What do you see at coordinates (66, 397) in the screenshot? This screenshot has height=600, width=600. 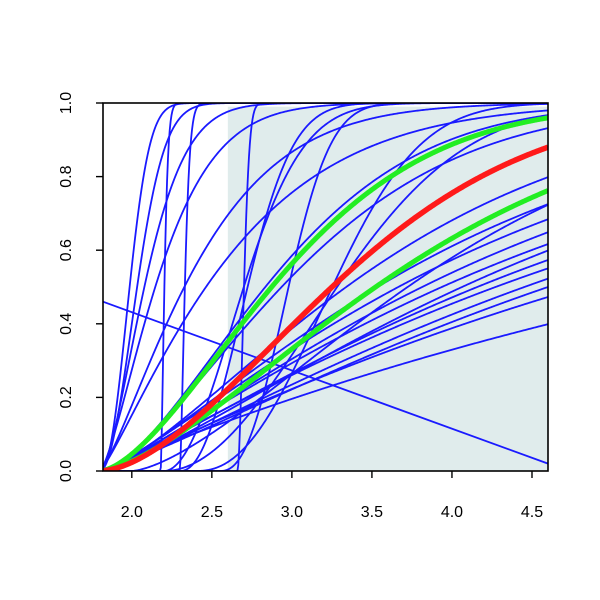 I see `y-tick-label: 0.2` at bounding box center [66, 397].